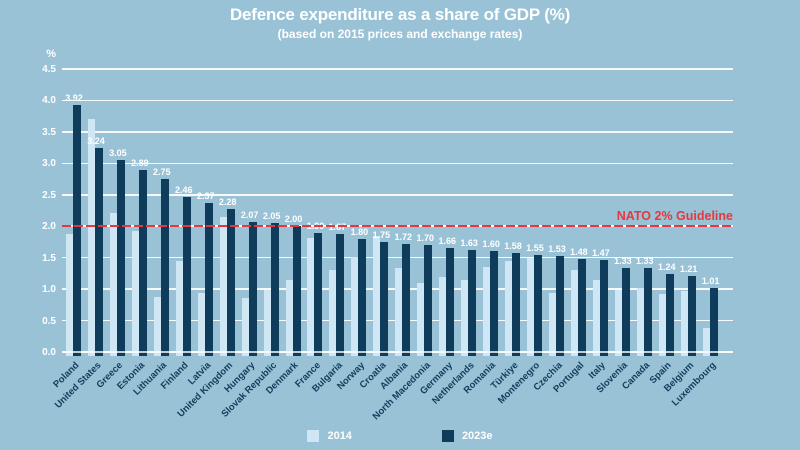  I want to click on y-axis-tick-label: 3.5, so click(49, 132).